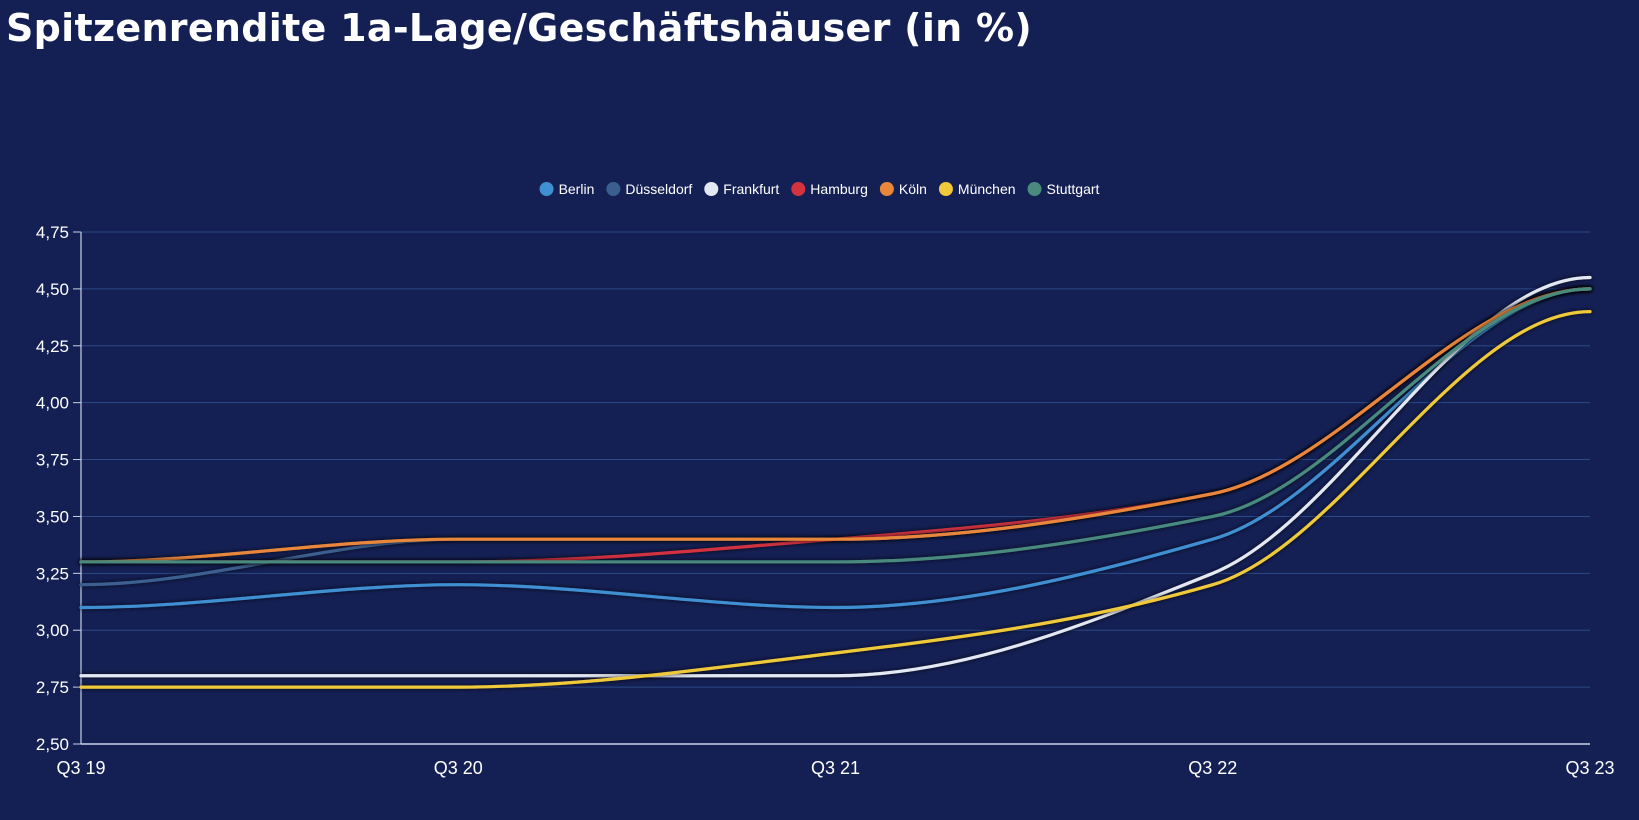  Describe the element at coordinates (52, 403) in the screenshot. I see `y-tick-label: 4,00` at that location.